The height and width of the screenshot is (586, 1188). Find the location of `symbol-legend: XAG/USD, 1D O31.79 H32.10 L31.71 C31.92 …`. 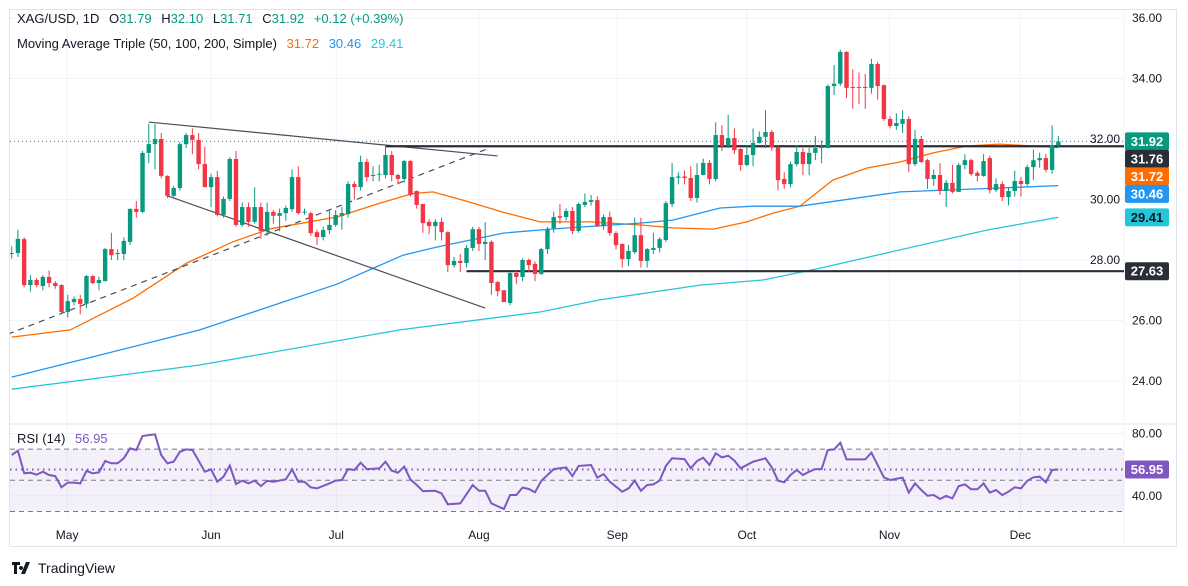

symbol-legend: XAG/USD, 1D O31.79 H32.10 L31.71 C31.92 … is located at coordinates (210, 18).